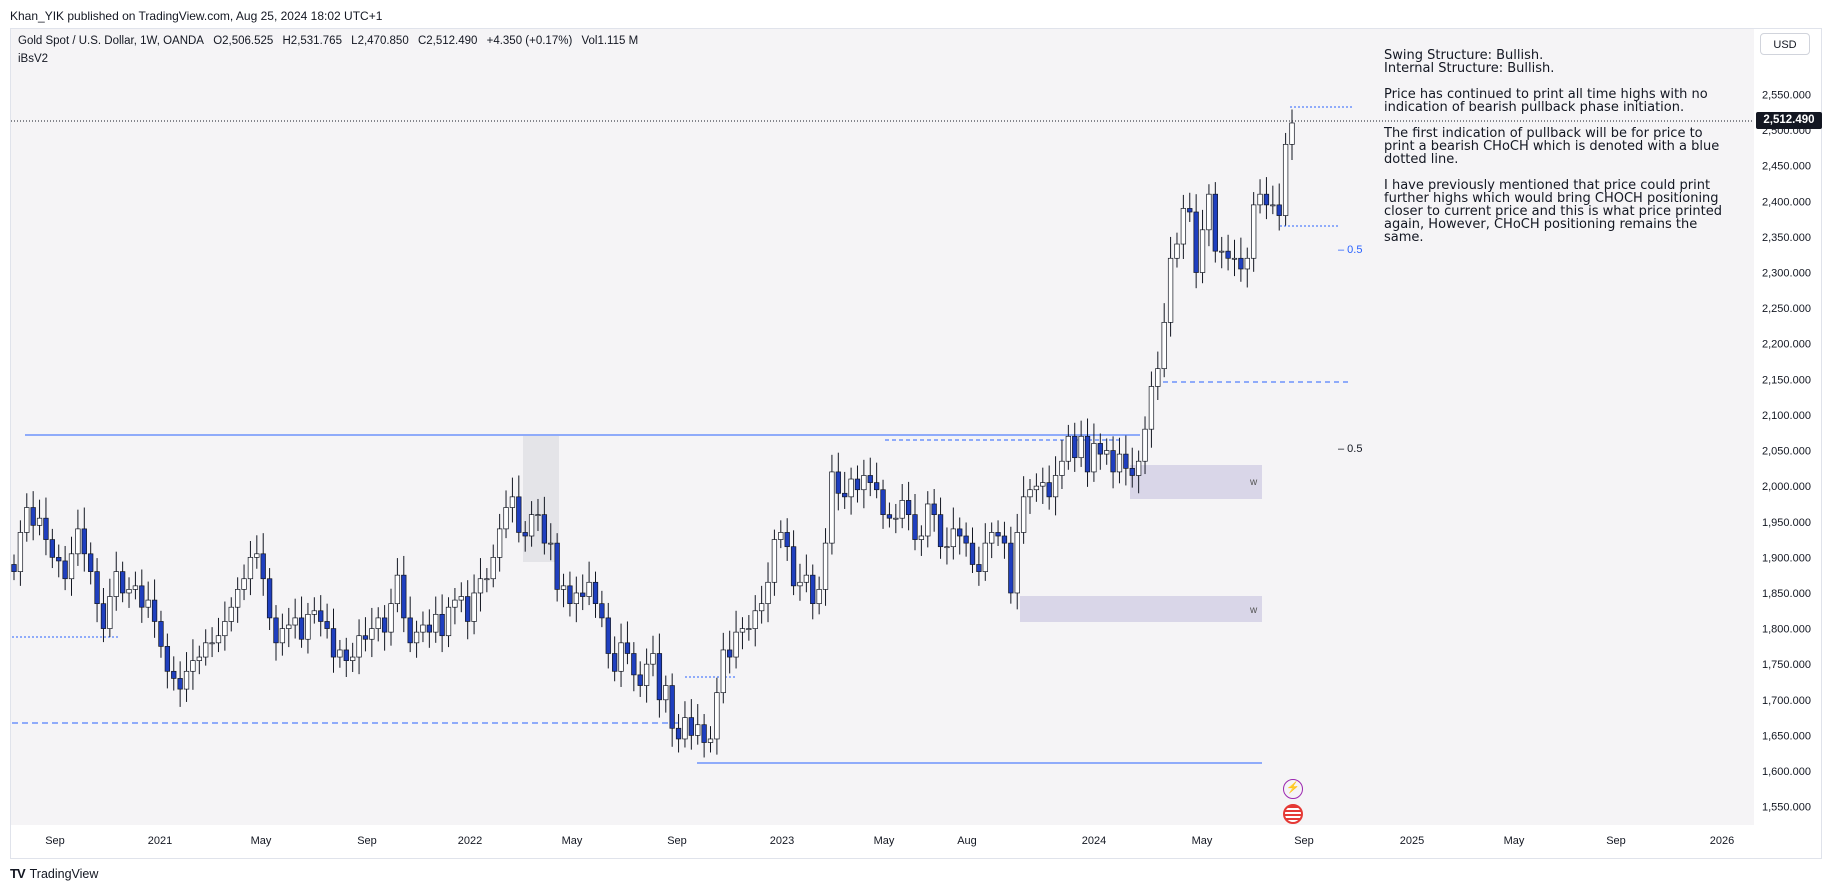 This screenshot has width=1835, height=891. What do you see at coordinates (1469, 68) in the screenshot?
I see `internal-structure-text: Internal Structure: Bullish.` at bounding box center [1469, 68].